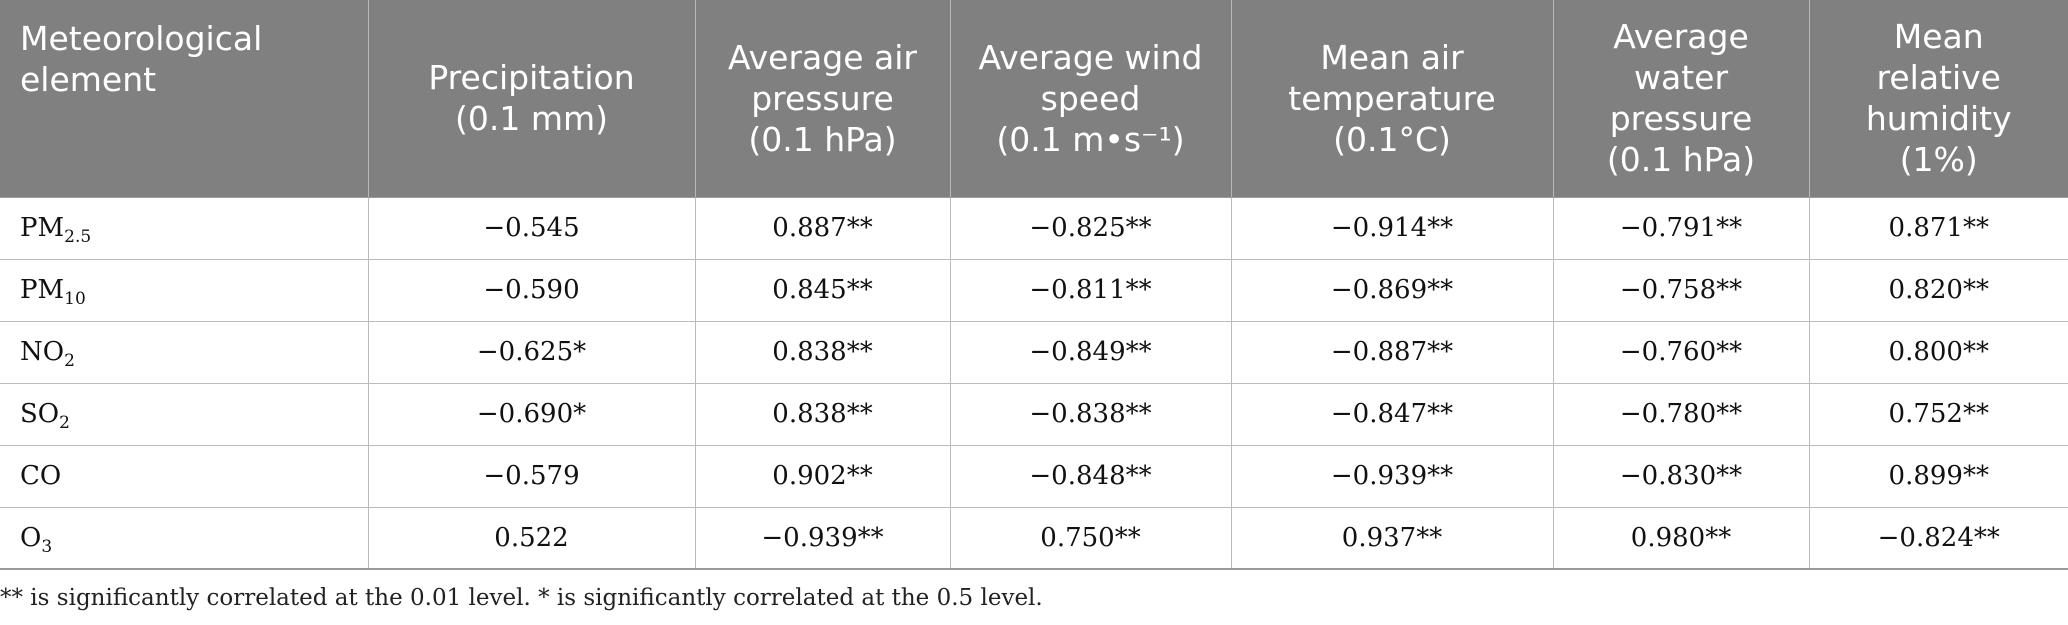 The height and width of the screenshot is (625, 2068). What do you see at coordinates (532, 290) in the screenshot?
I see `cell-precipitation: −0.590` at bounding box center [532, 290].